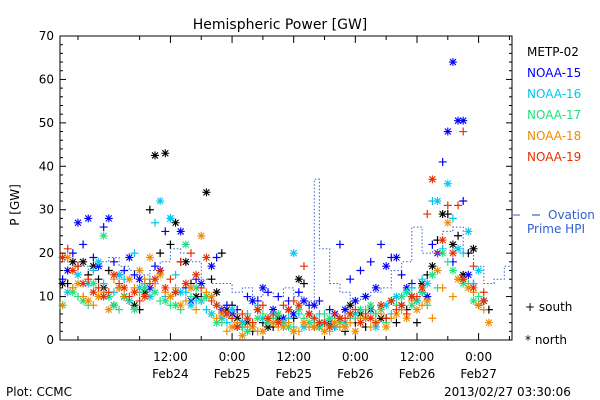 The image size is (600, 400). Describe the element at coordinates (39, 392) in the screenshot. I see `plot-credit: Plot: CCMC` at that location.